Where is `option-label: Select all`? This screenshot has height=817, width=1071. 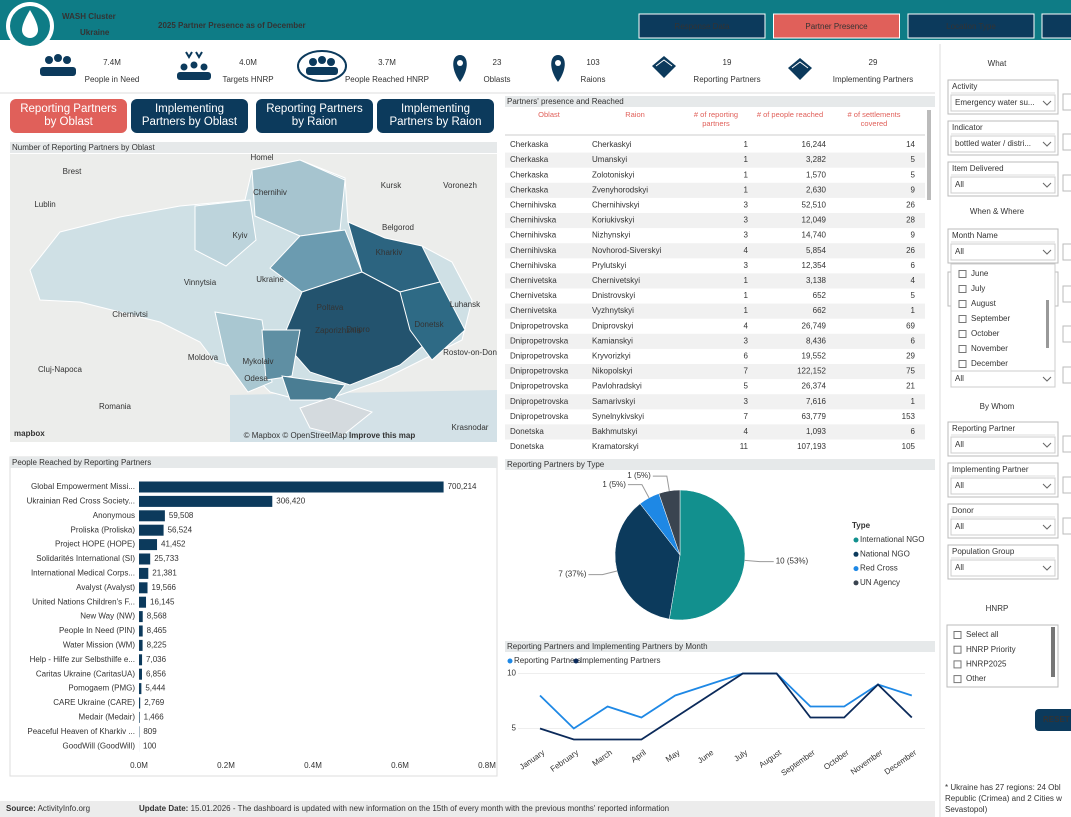 option-label: Select all is located at coordinates (982, 634).